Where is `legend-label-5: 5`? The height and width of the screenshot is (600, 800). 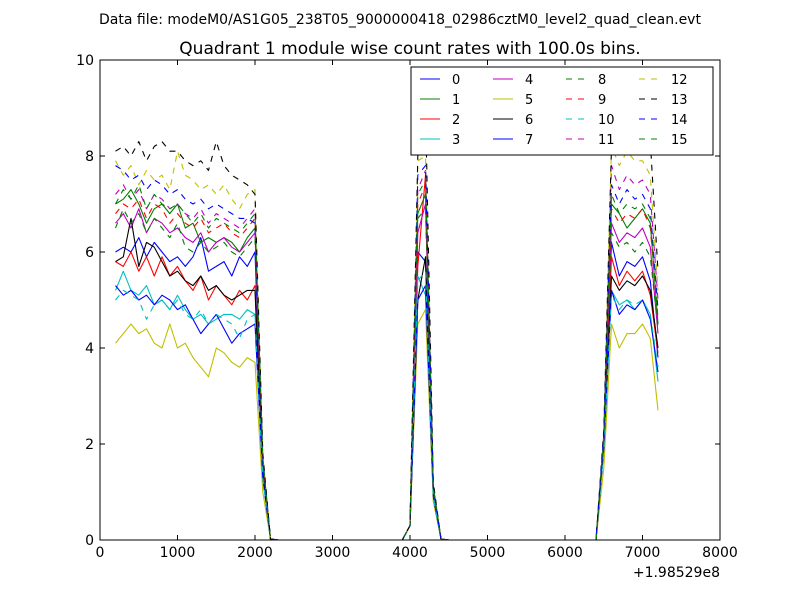 legend-label-5: 5 is located at coordinates (529, 100).